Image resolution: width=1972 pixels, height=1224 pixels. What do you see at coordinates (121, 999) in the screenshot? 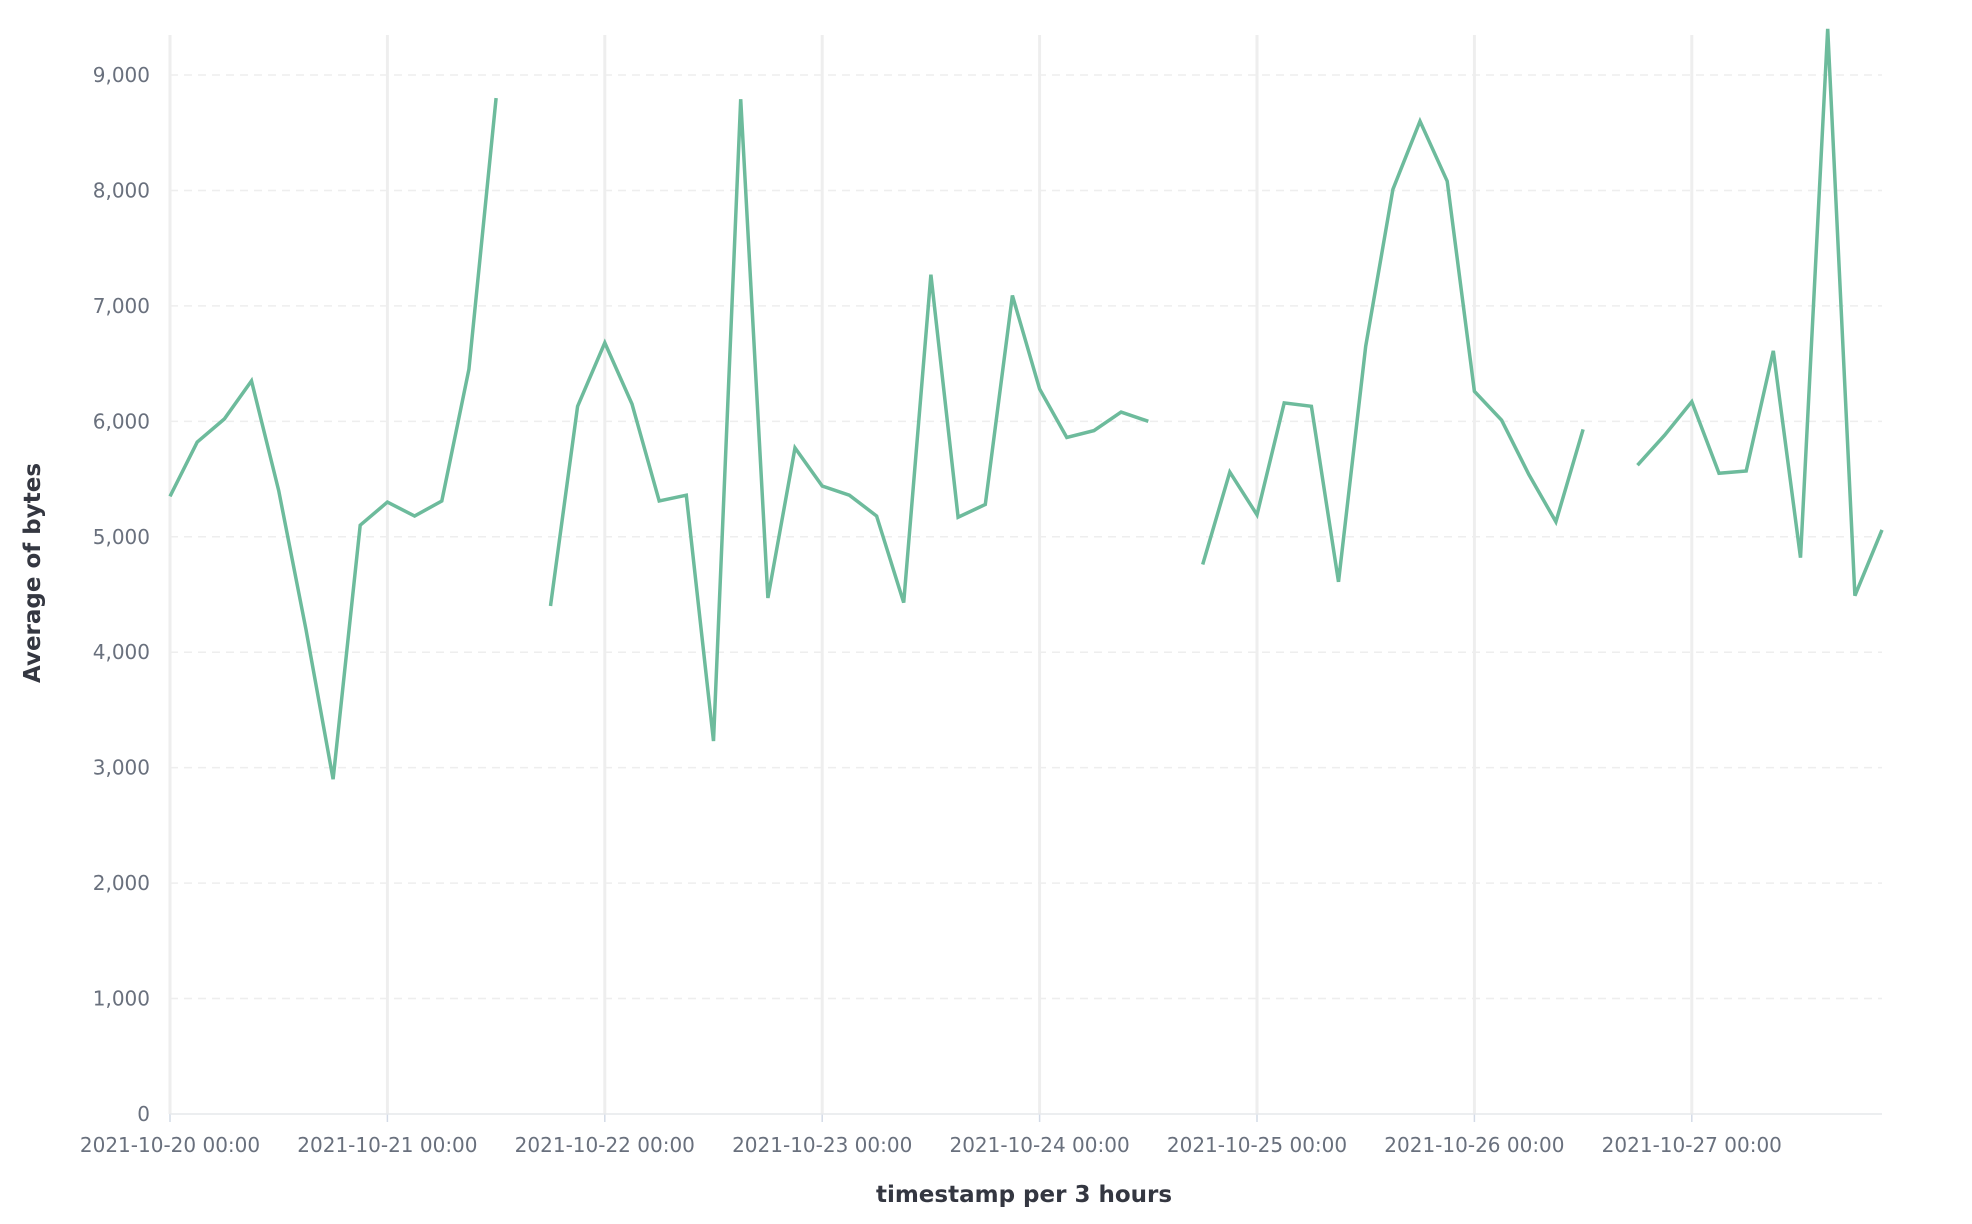
I see `y-tick-label: 1,000` at bounding box center [121, 999].